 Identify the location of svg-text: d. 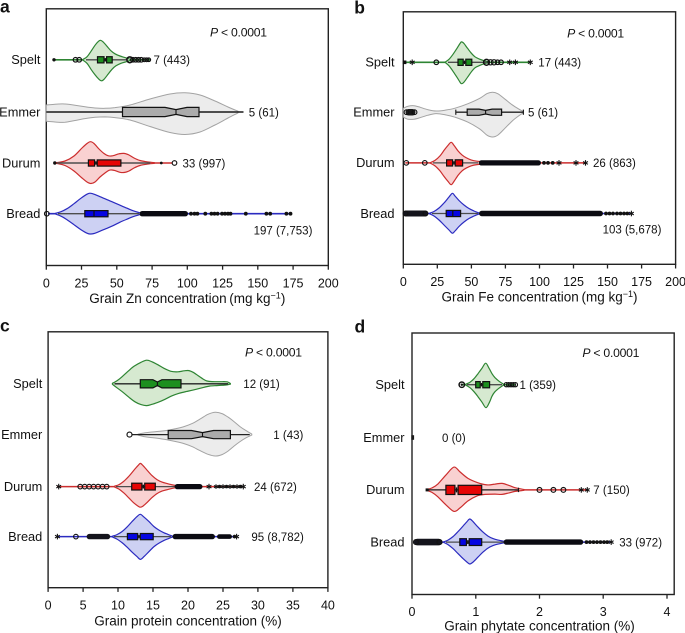
(360, 327).